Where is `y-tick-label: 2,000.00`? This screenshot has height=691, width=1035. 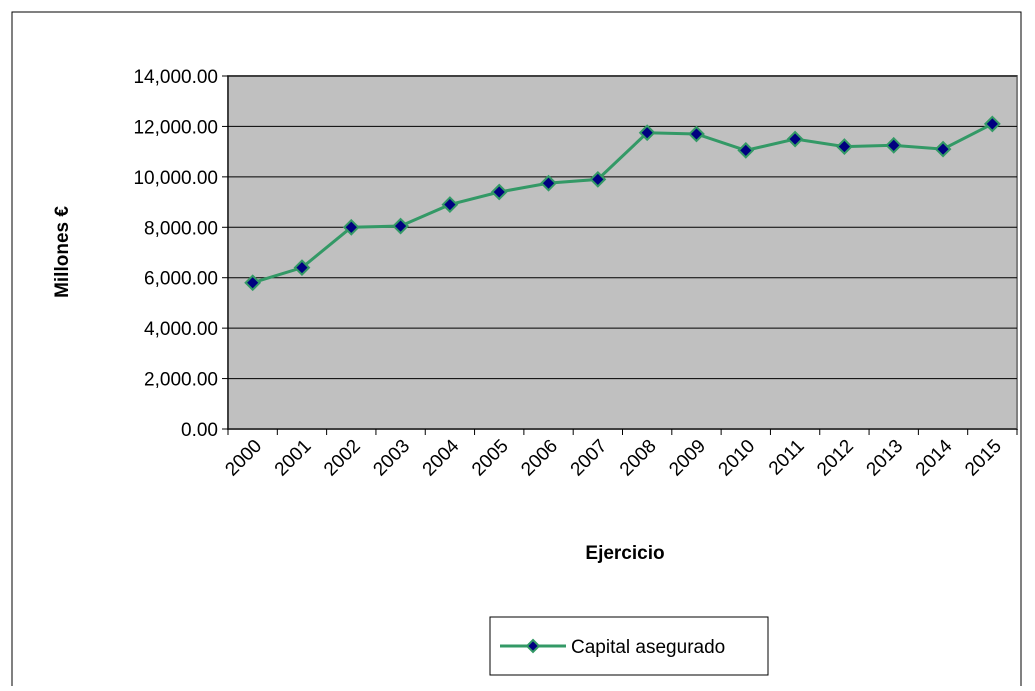 y-tick-label: 2,000.00 is located at coordinates (181, 380).